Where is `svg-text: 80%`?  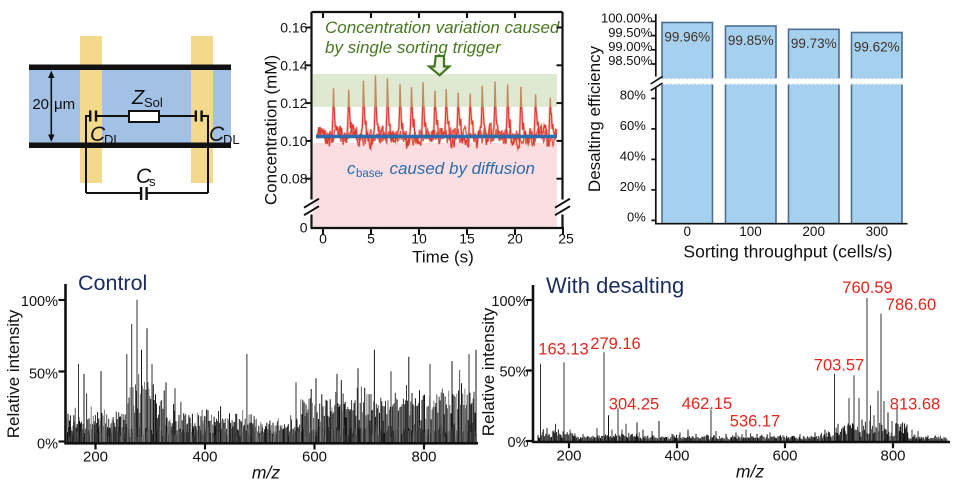 svg-text: 80% is located at coordinates (633, 95).